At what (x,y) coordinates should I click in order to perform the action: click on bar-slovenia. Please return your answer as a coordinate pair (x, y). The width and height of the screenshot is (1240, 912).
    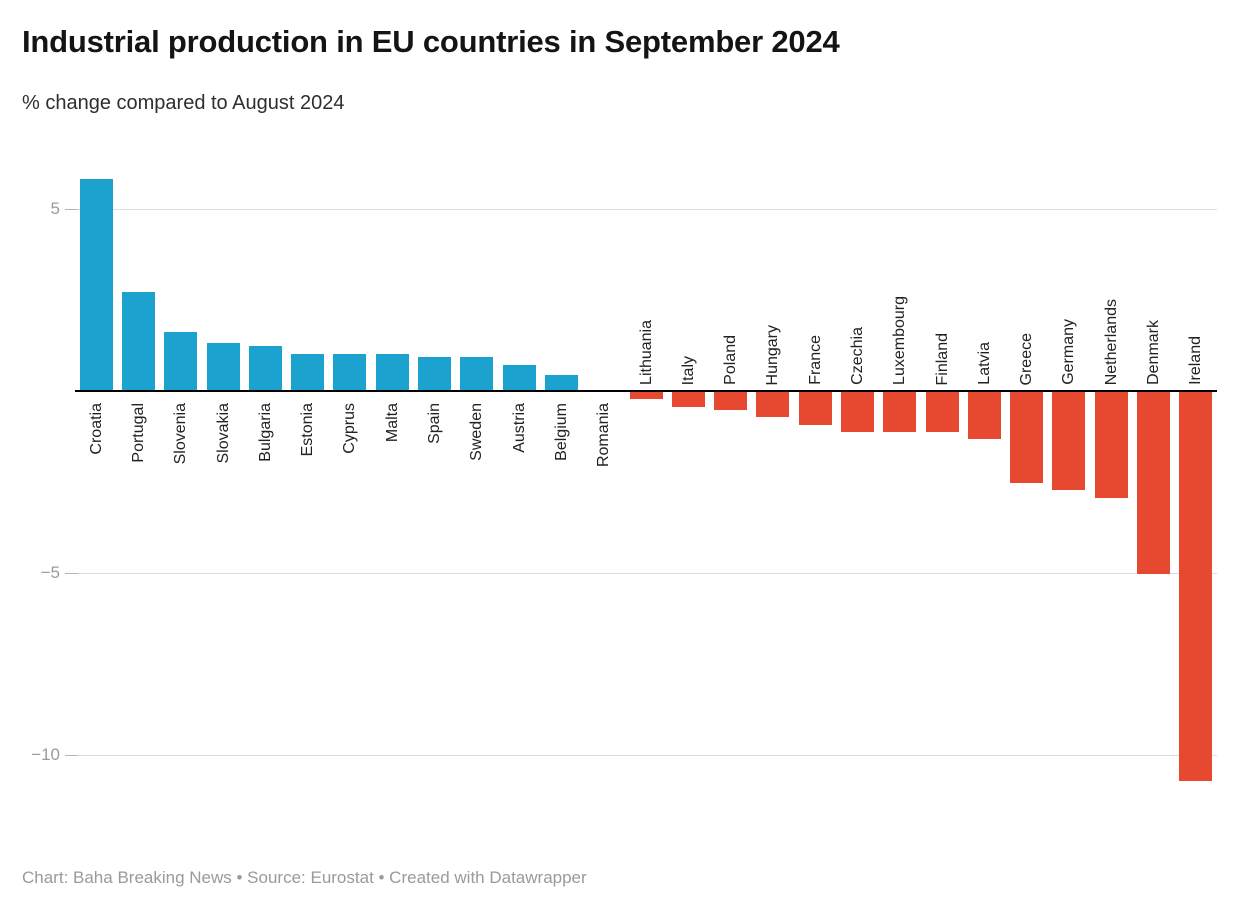
    Looking at the image, I should click on (180, 361).